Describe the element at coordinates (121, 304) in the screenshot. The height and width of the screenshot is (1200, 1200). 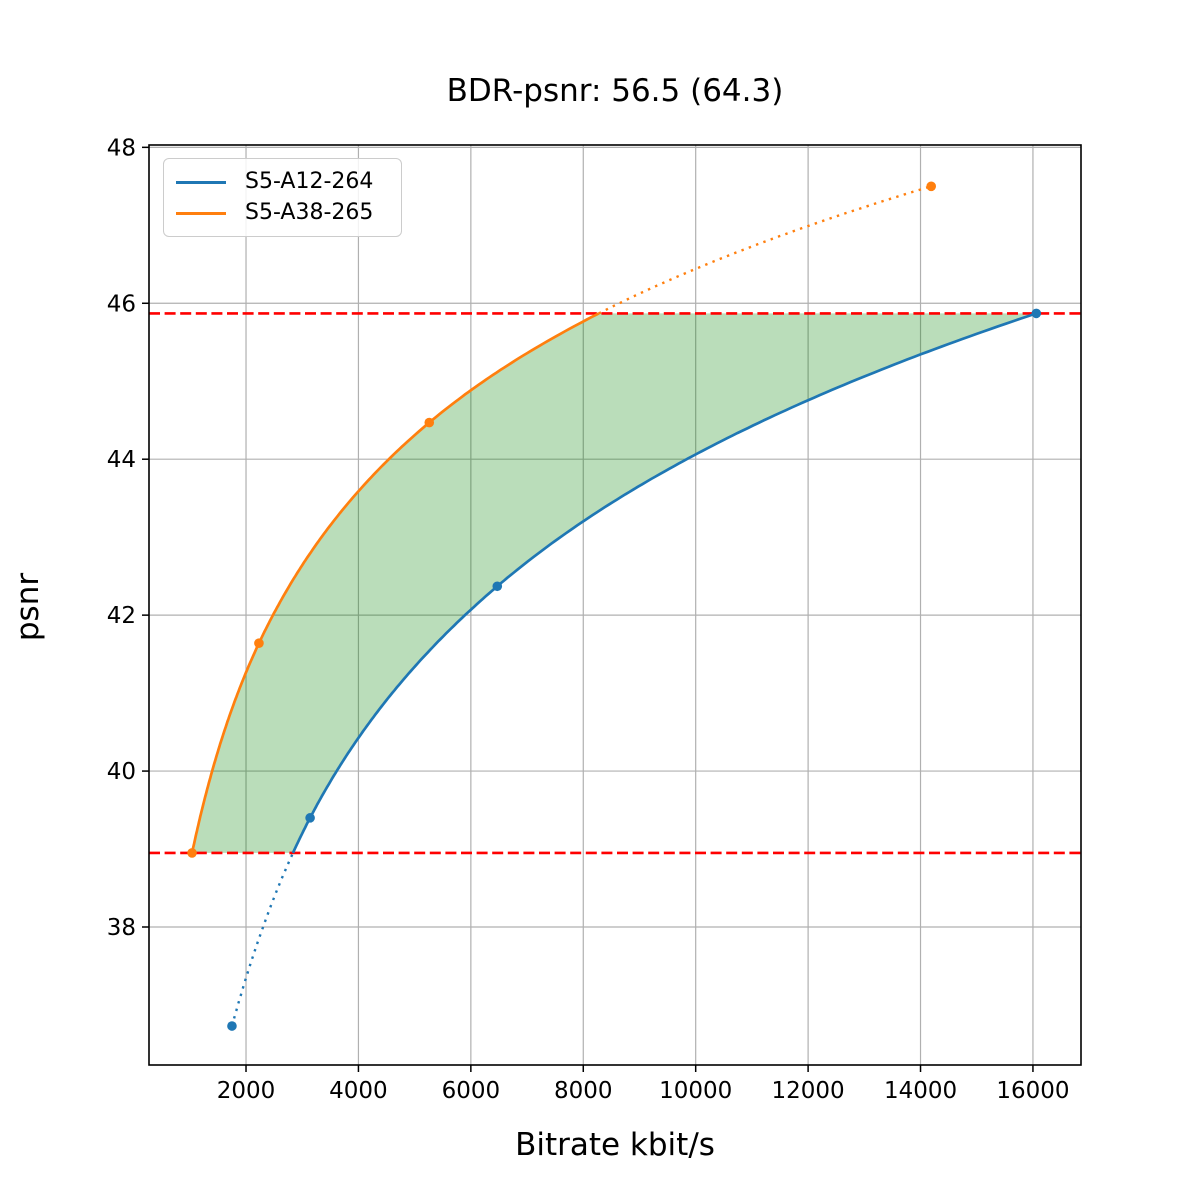
I see `y-tick-label: 46` at that location.